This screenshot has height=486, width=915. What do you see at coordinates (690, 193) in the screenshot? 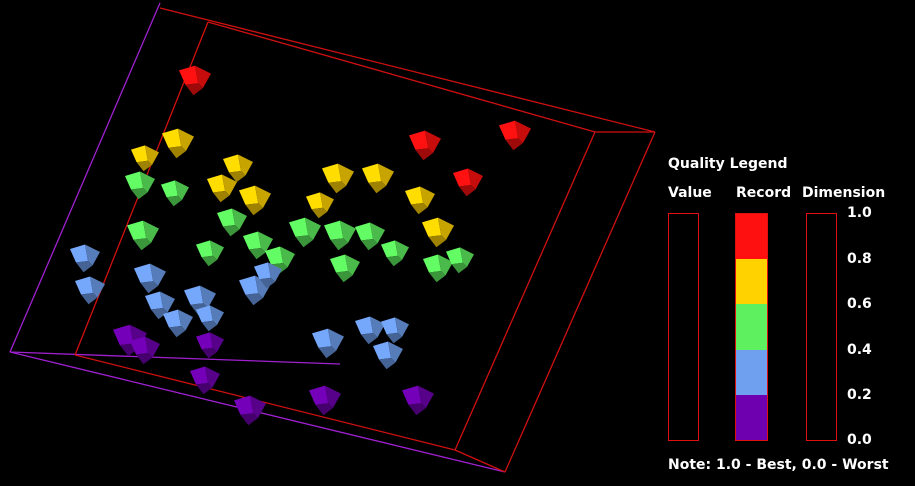
I see `legend-header-value: Value` at bounding box center [690, 193].